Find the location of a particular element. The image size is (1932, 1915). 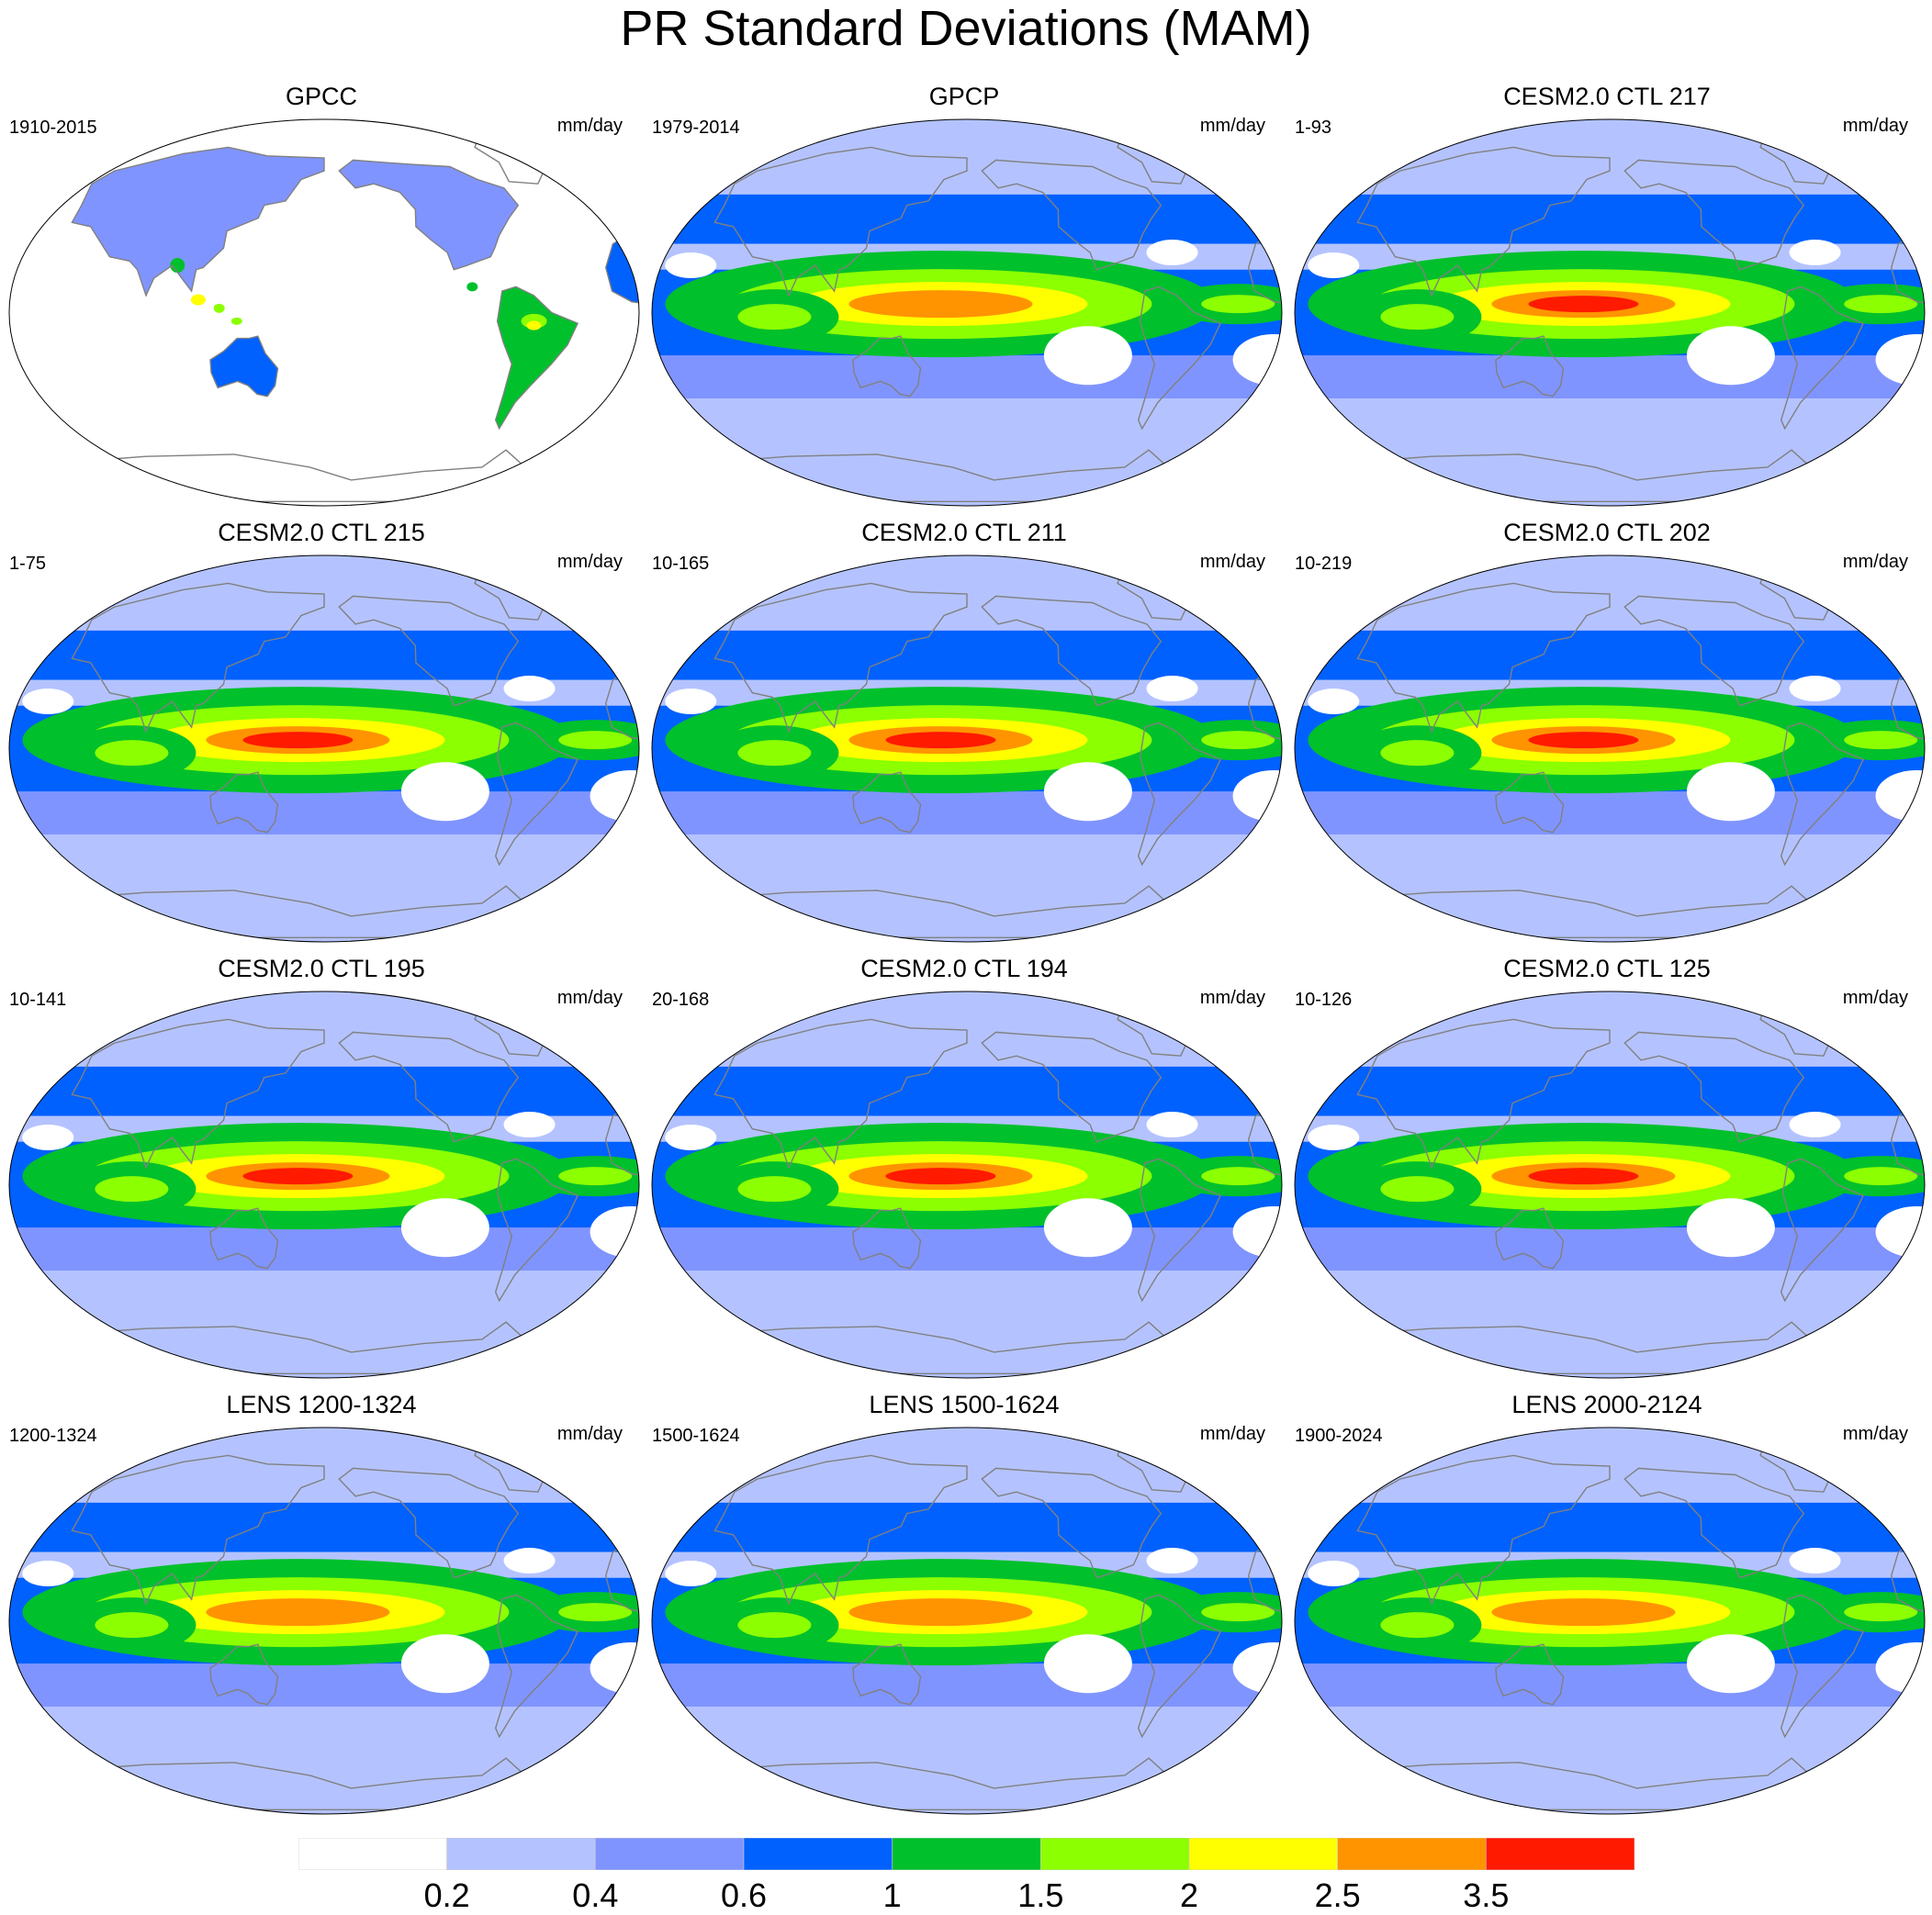

panel-title: CESM2.0 CTL 194 is located at coordinates (964, 968).